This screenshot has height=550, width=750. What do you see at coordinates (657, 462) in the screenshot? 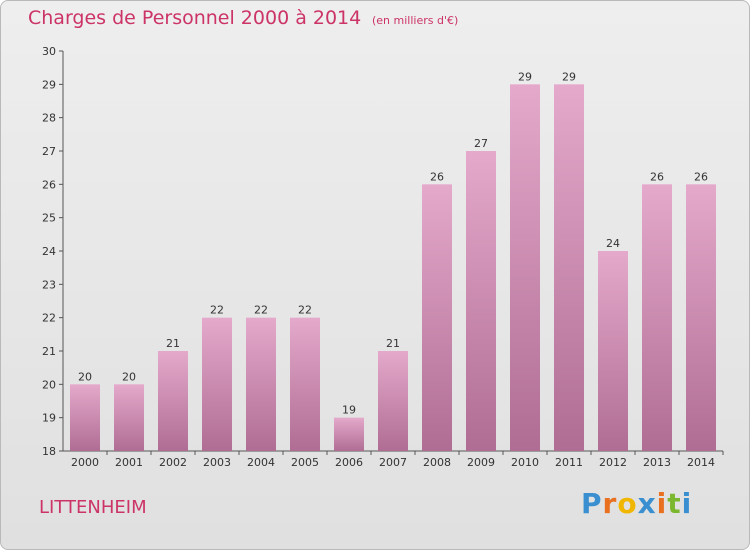
I see `x-tick-label: 2013` at bounding box center [657, 462].